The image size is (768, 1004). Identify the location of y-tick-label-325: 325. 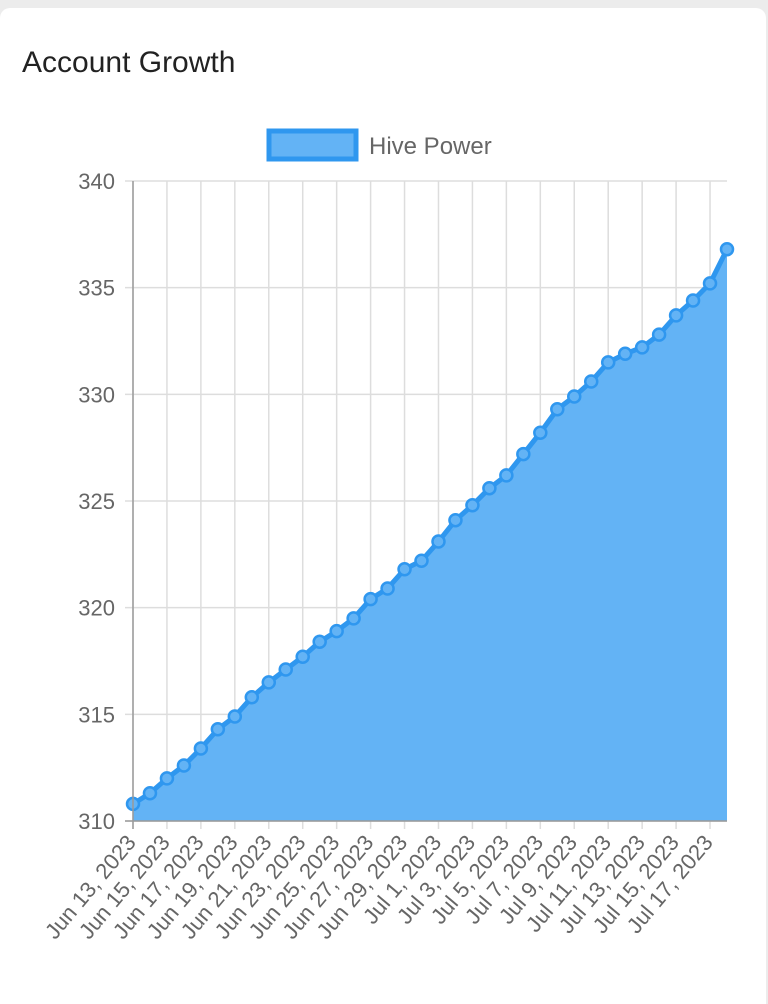
(96, 501).